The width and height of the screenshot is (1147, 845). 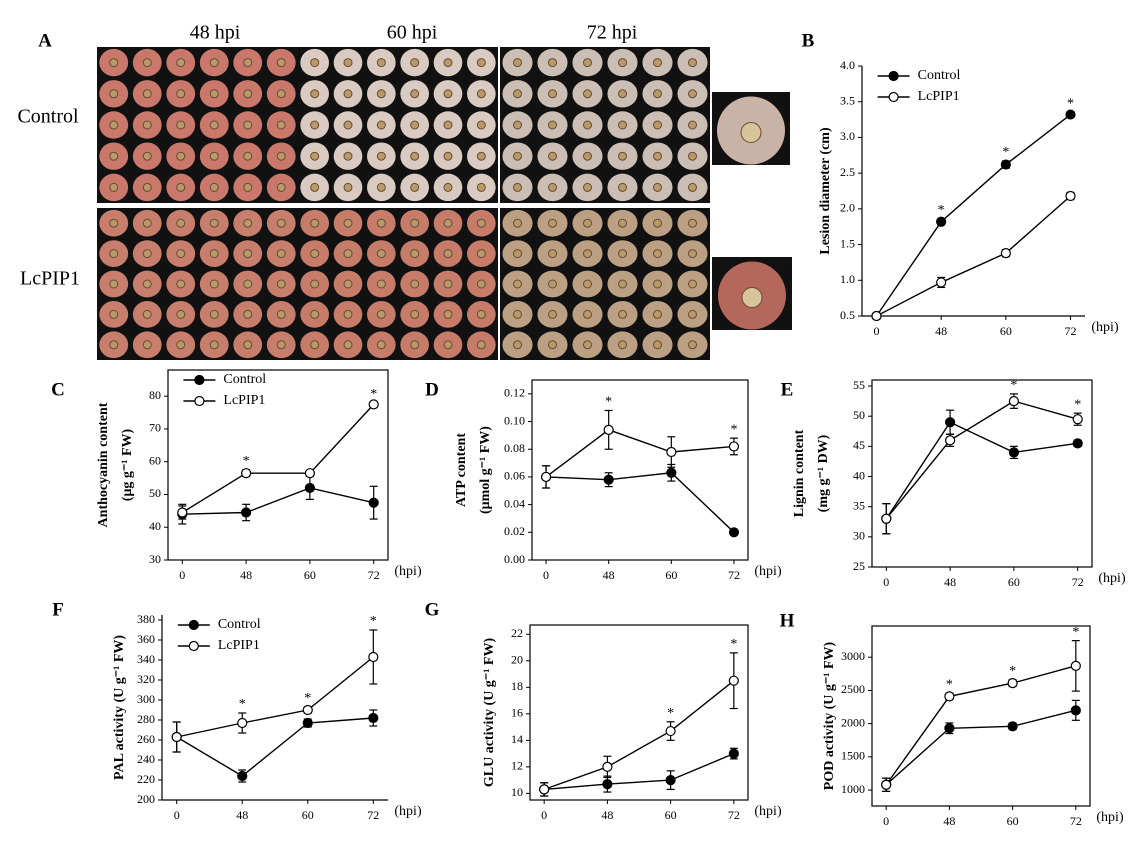 What do you see at coordinates (853, 656) in the screenshot?
I see `y-tick-label: 3000` at bounding box center [853, 656].